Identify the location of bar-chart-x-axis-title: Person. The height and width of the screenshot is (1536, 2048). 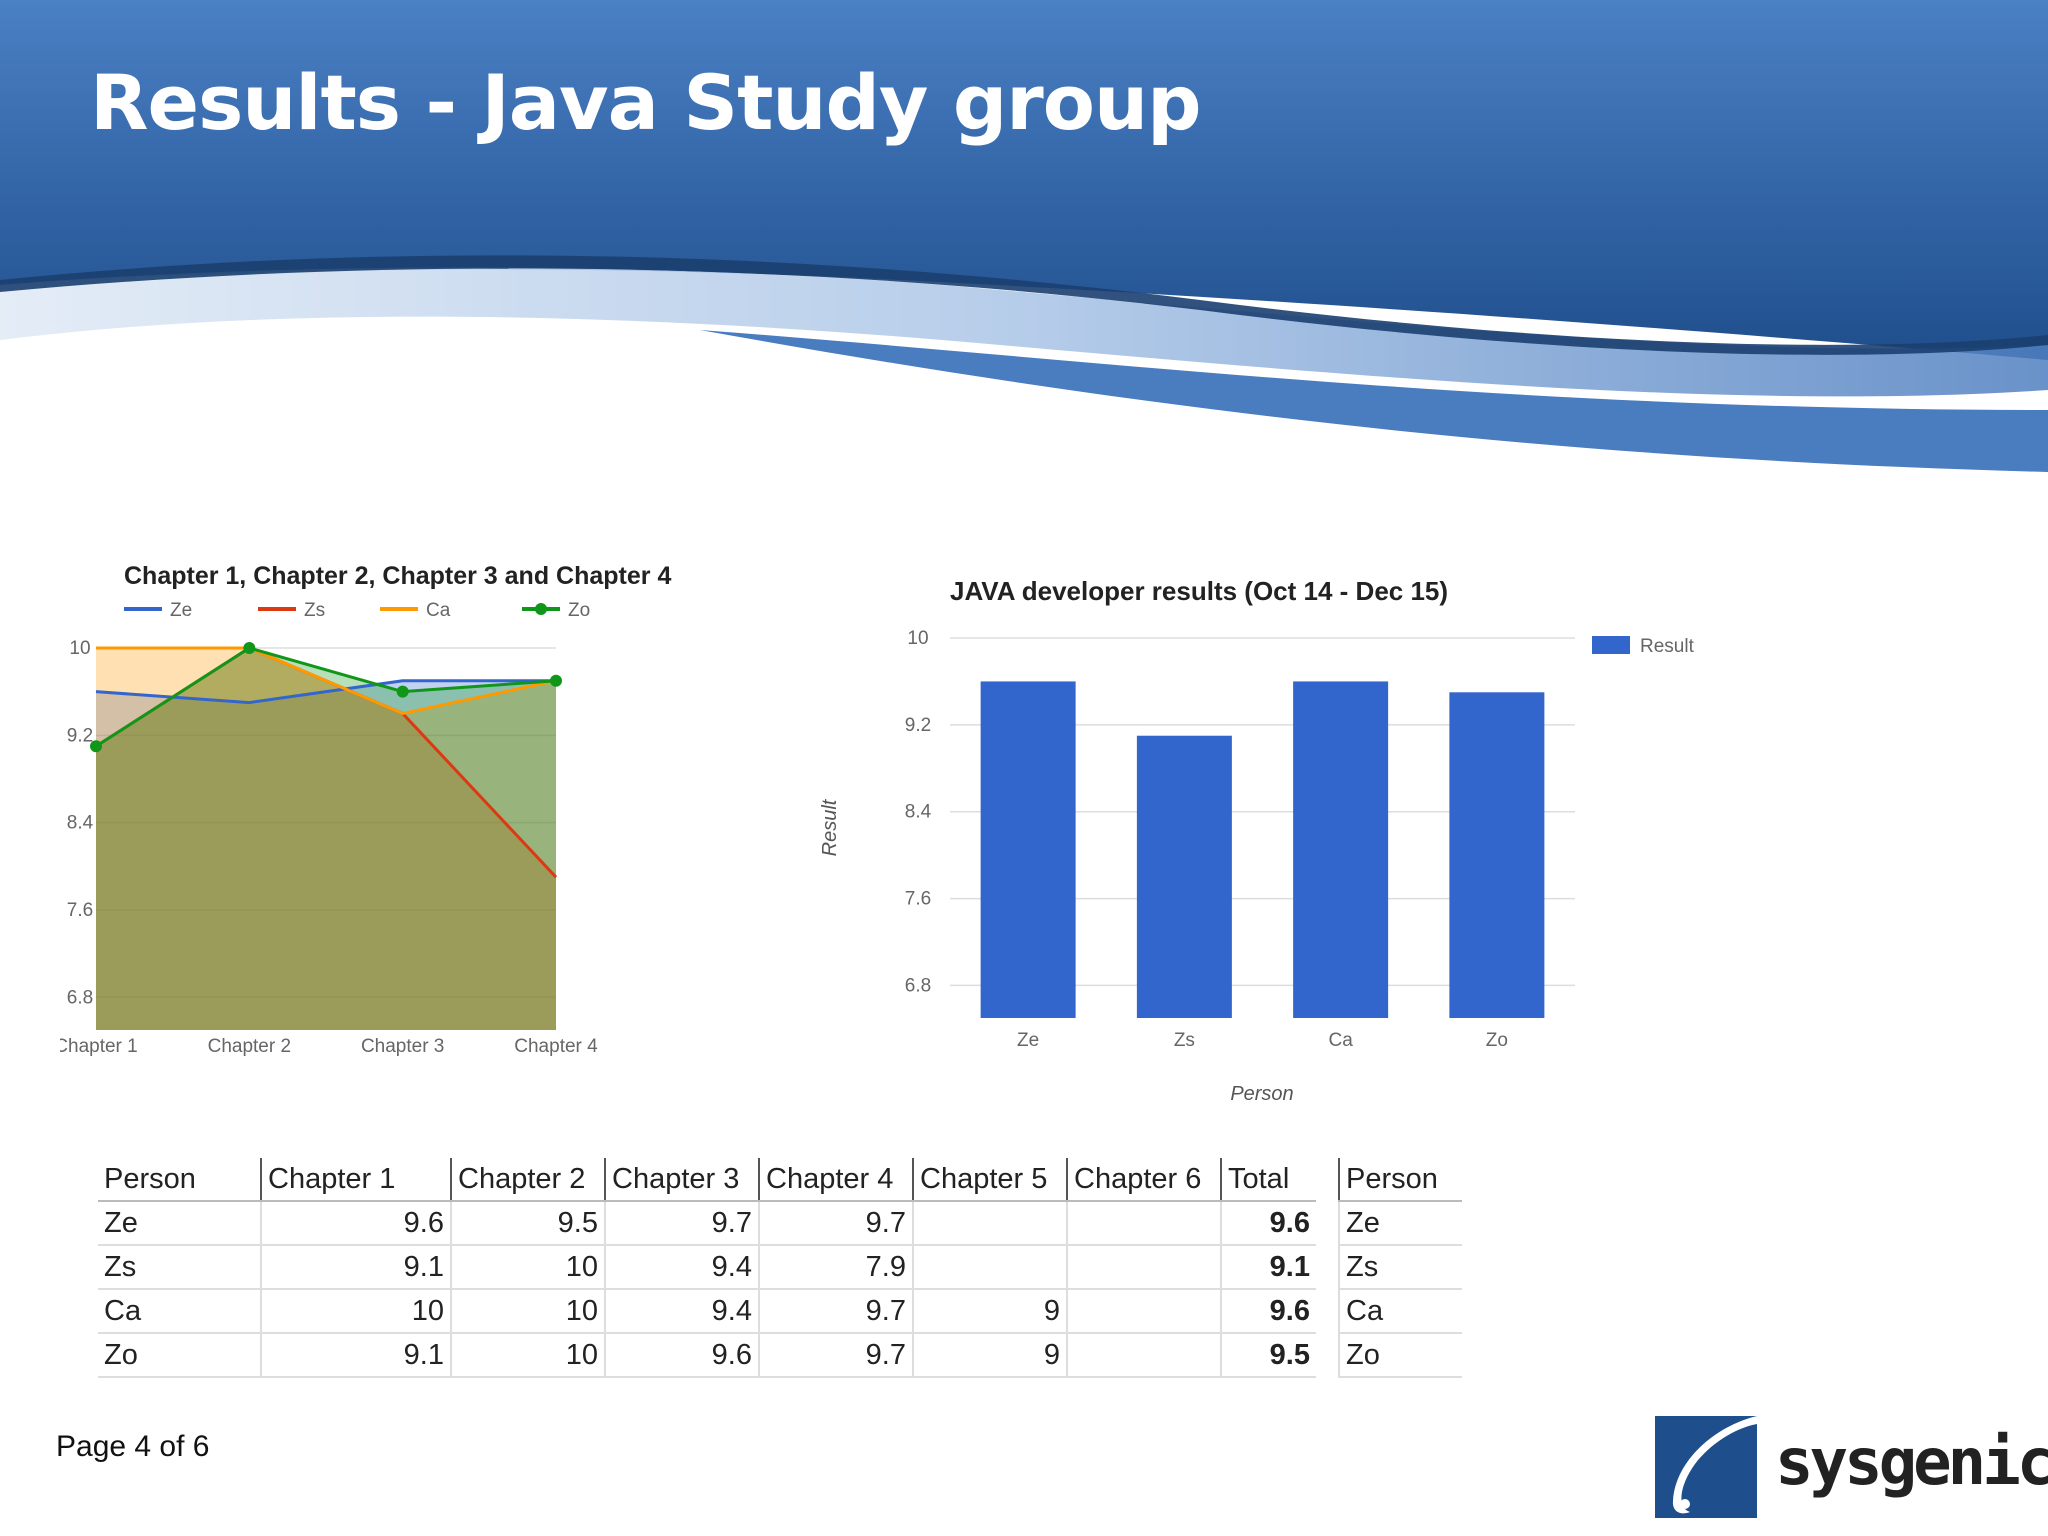
(1261, 1094).